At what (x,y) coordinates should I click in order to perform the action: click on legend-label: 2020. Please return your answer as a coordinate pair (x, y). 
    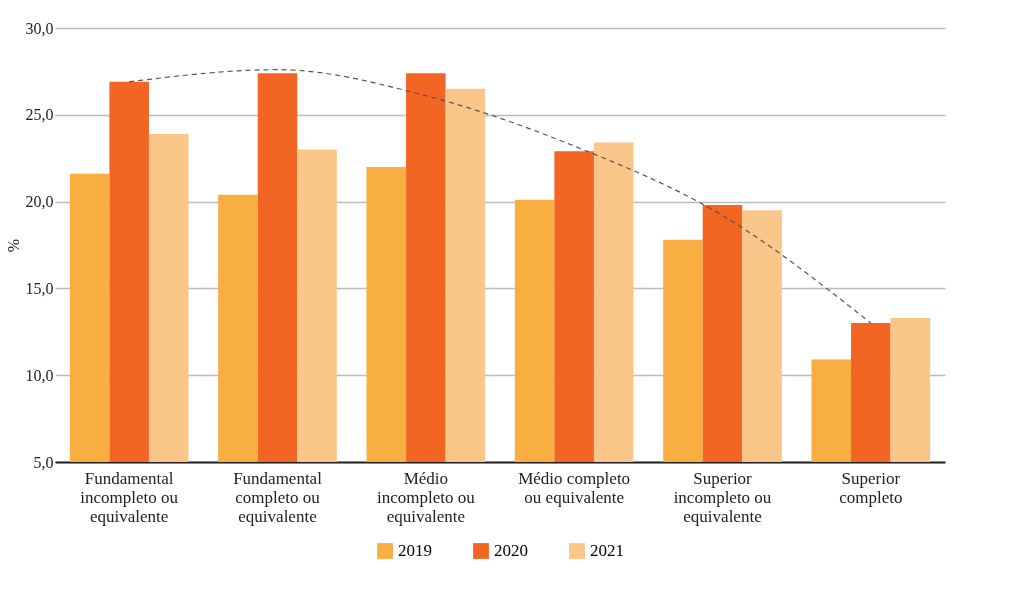
    Looking at the image, I should click on (511, 550).